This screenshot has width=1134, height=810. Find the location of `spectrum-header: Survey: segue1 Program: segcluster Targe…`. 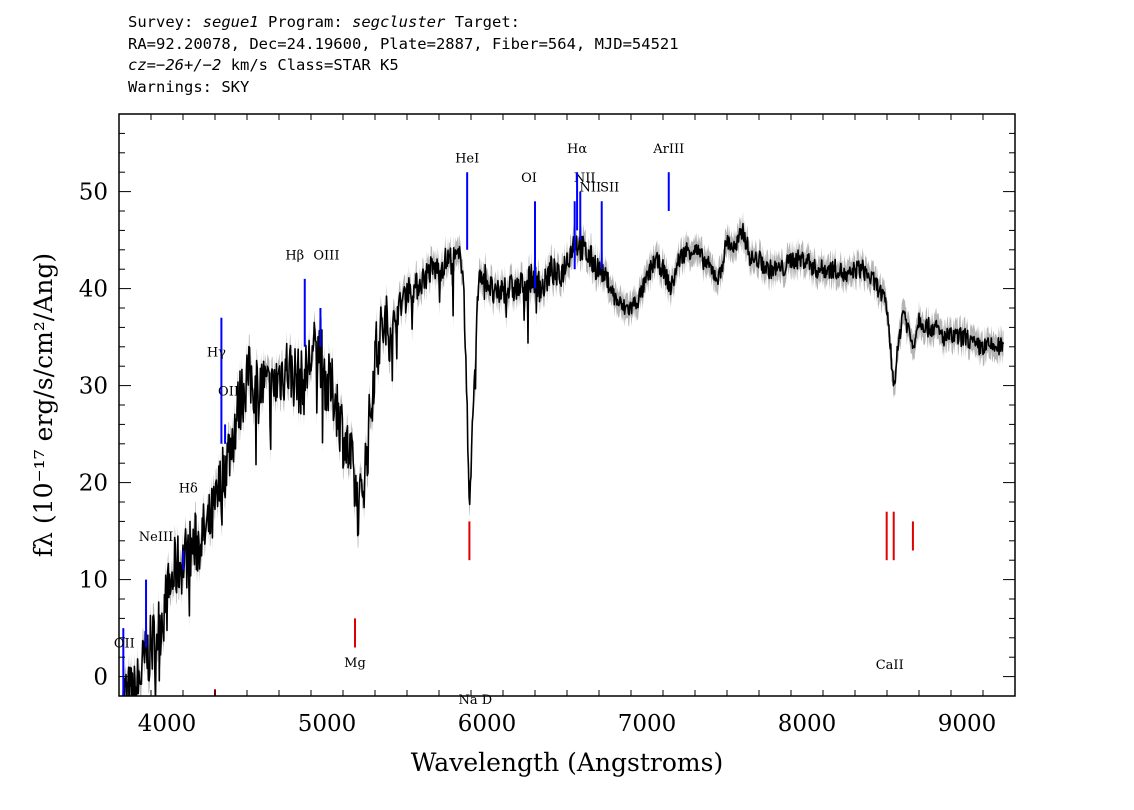

spectrum-header: Survey: segue1 Program: segcluster Targe… is located at coordinates (578, 55).